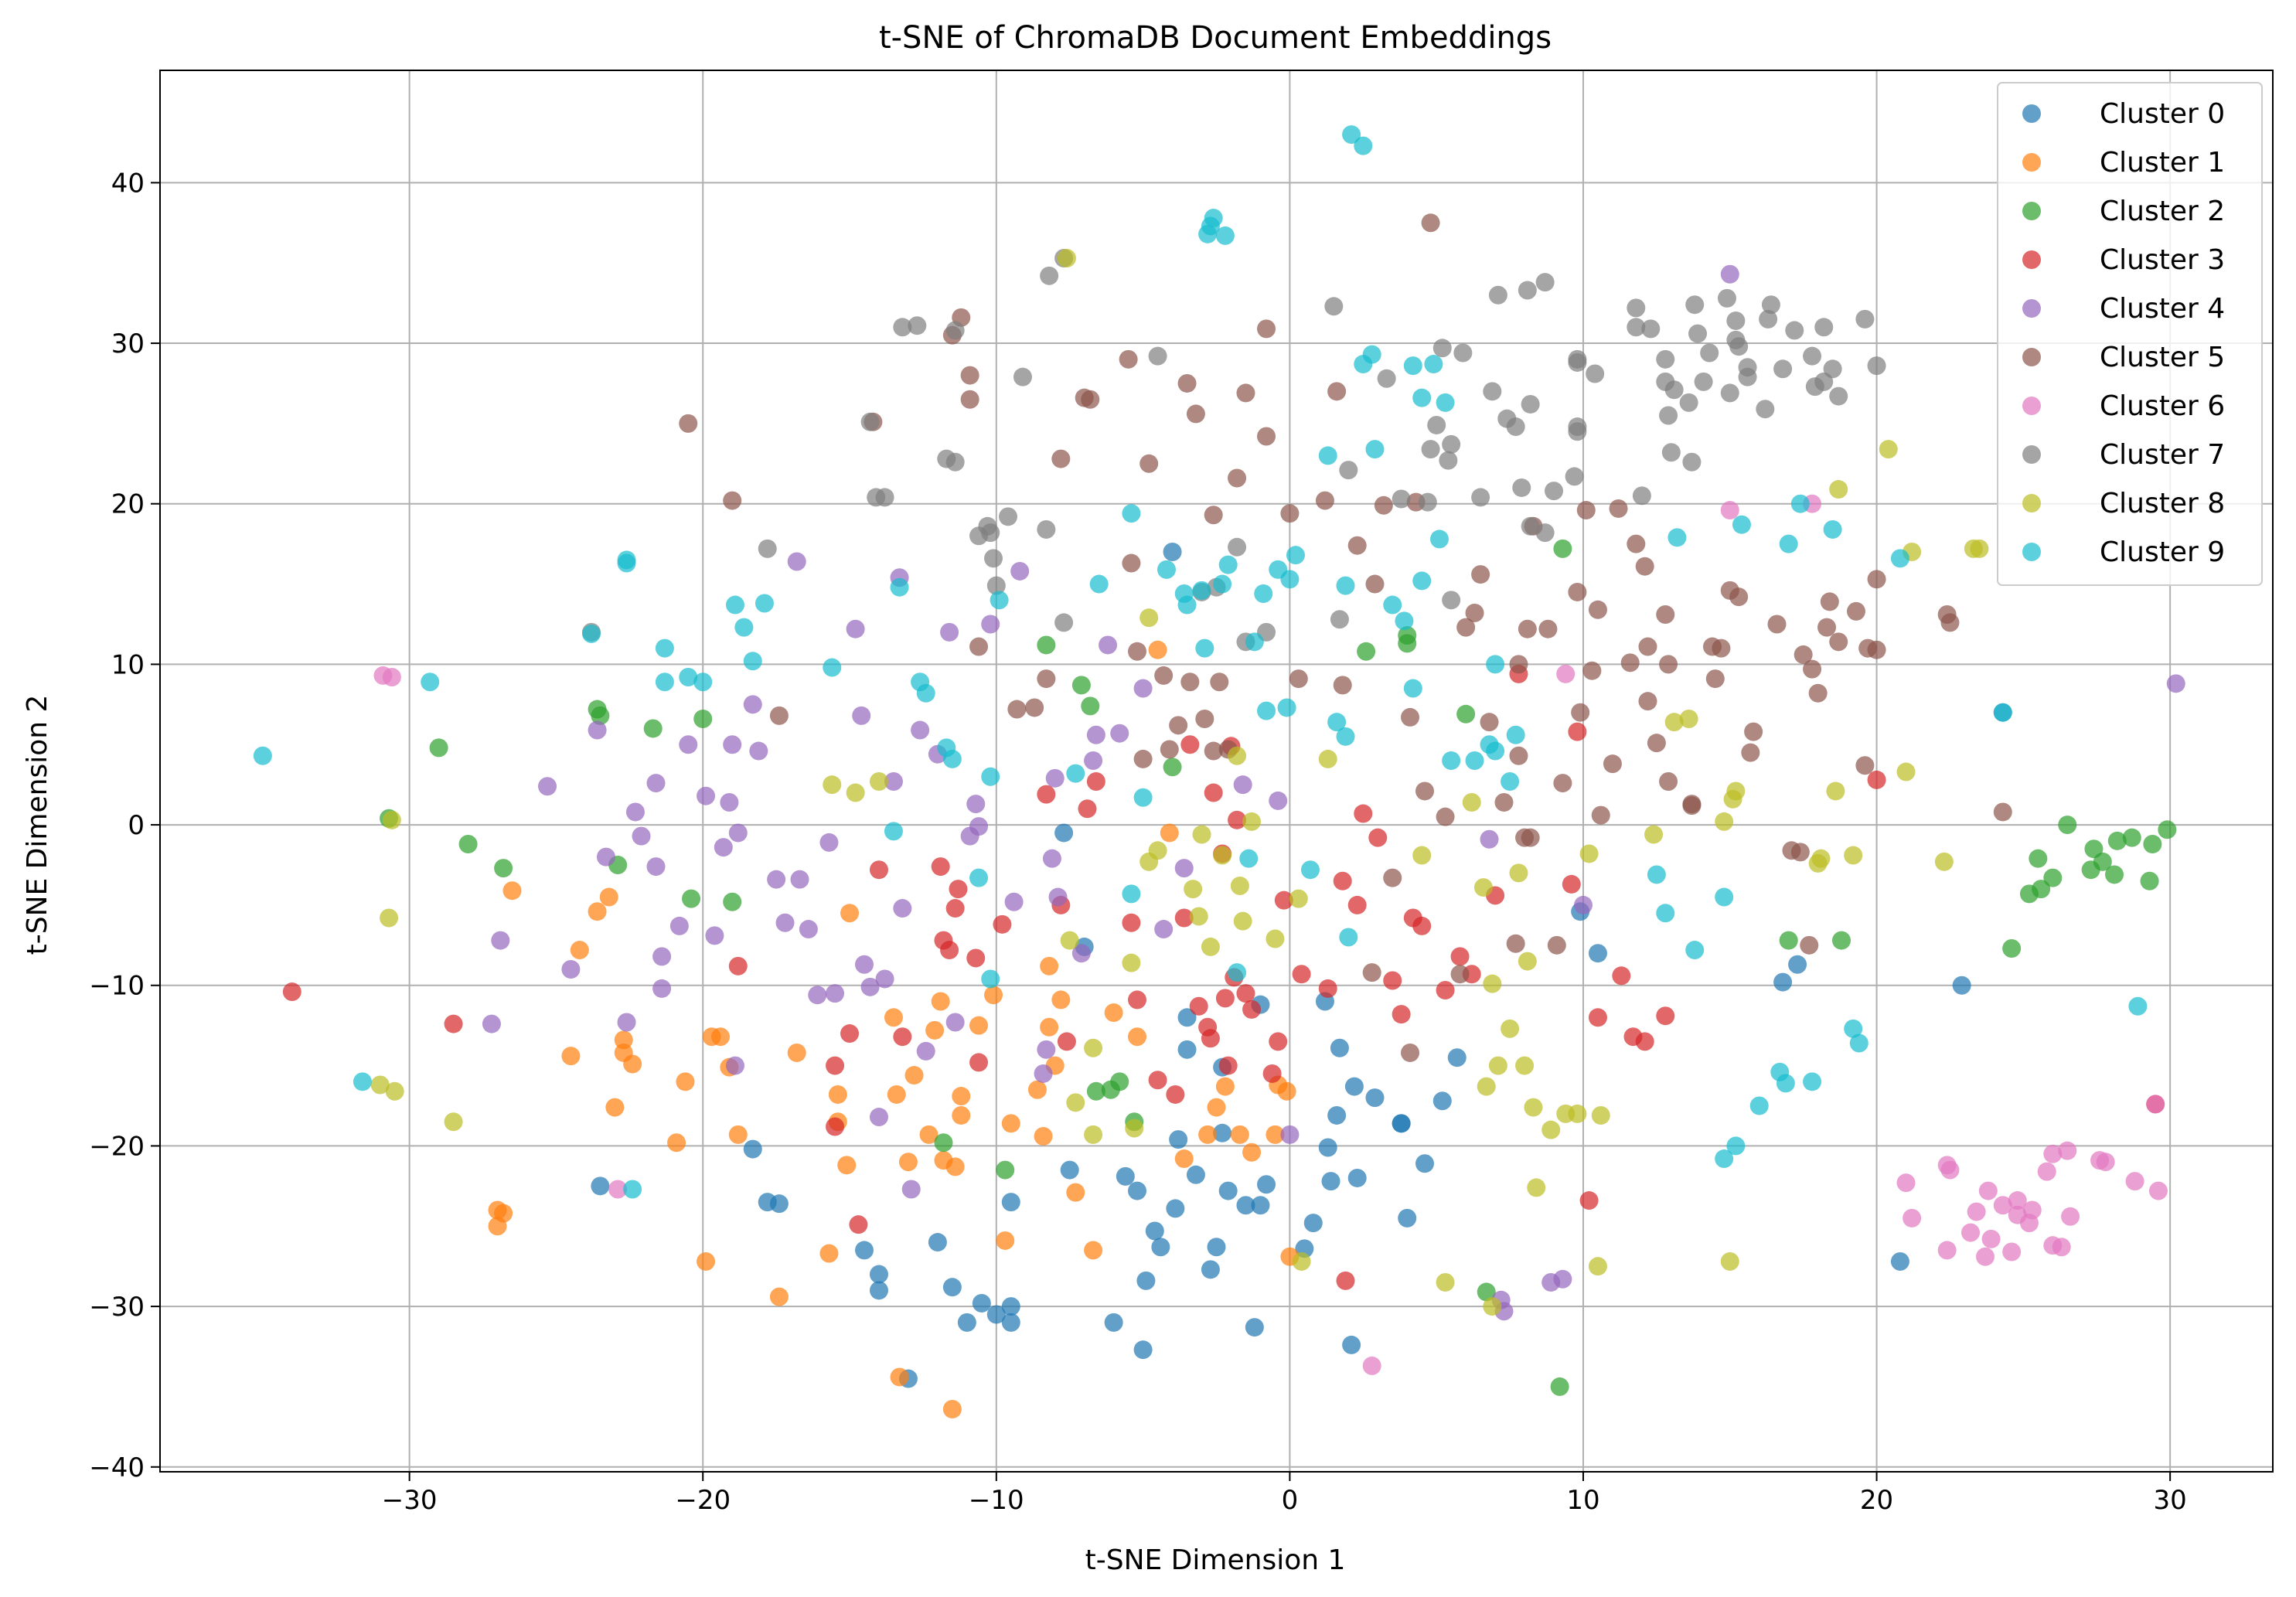  What do you see at coordinates (37, 825) in the screenshot?
I see `y-axis-label: t-SNE Dimension 2` at bounding box center [37, 825].